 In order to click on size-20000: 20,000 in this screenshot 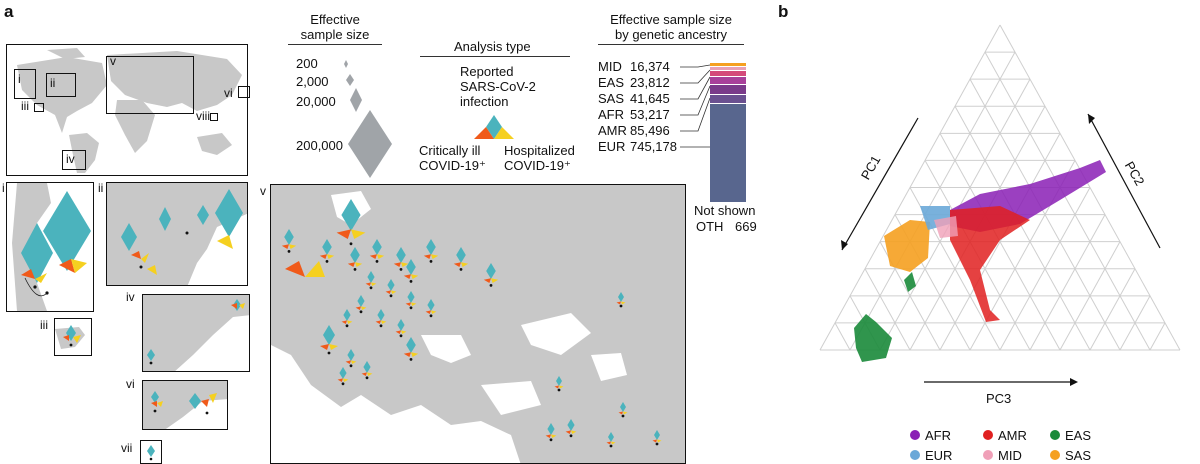, I will do `click(316, 101)`.